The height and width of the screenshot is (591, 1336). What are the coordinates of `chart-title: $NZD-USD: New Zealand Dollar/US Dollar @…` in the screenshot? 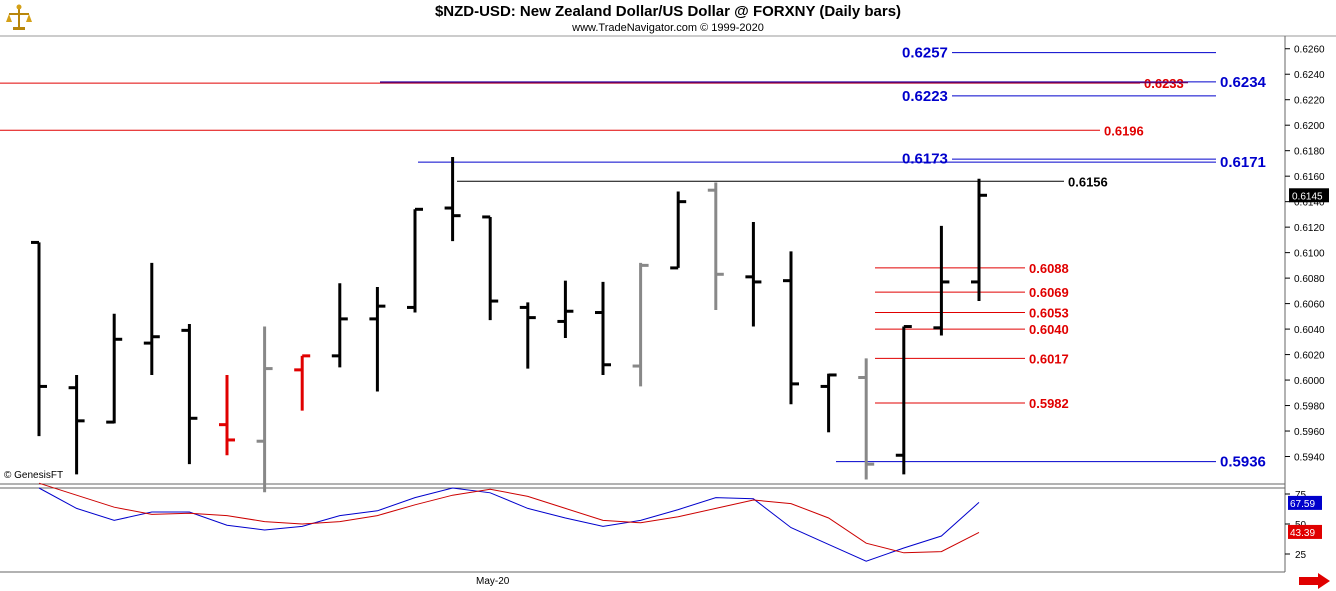 It's located at (668, 11).